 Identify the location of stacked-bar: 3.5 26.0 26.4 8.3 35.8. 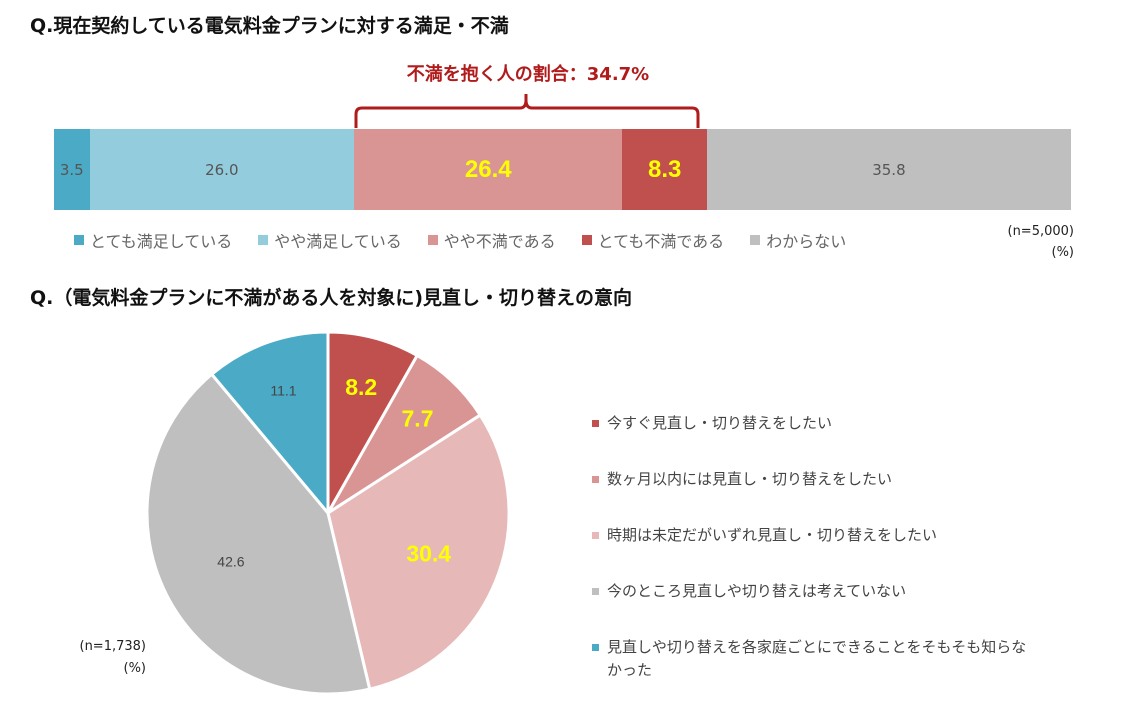
(562, 169).